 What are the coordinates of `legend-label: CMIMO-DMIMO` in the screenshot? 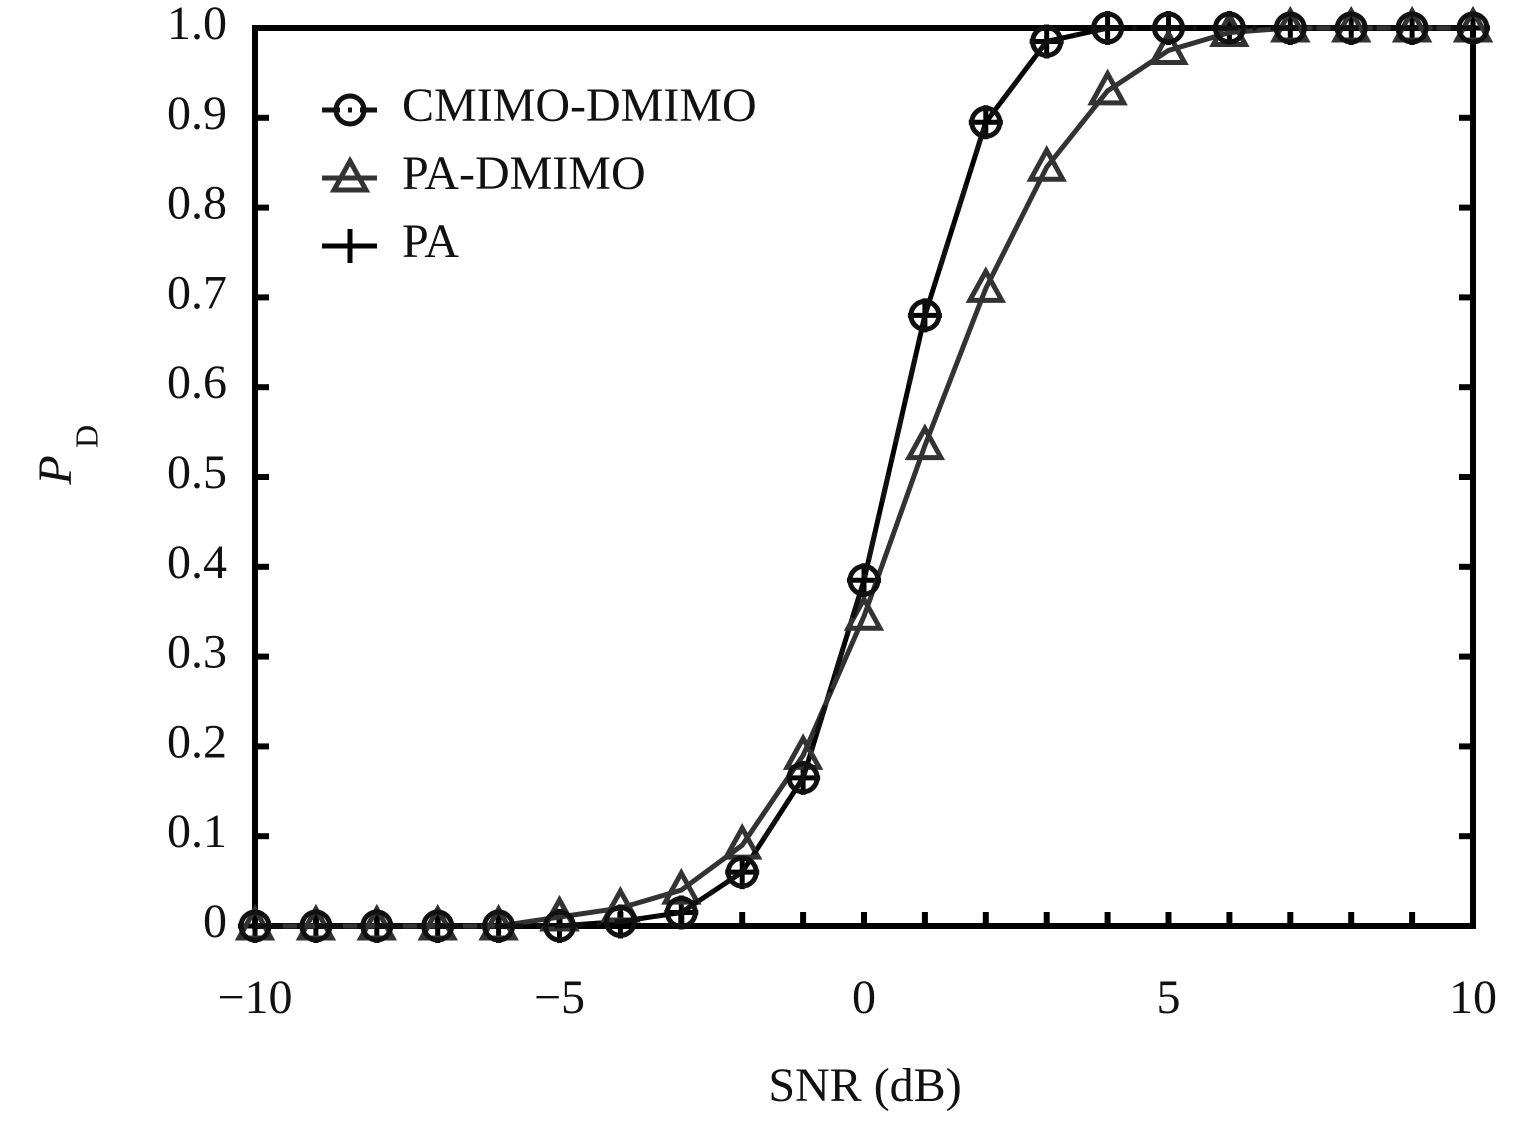 It's located at (579, 105).